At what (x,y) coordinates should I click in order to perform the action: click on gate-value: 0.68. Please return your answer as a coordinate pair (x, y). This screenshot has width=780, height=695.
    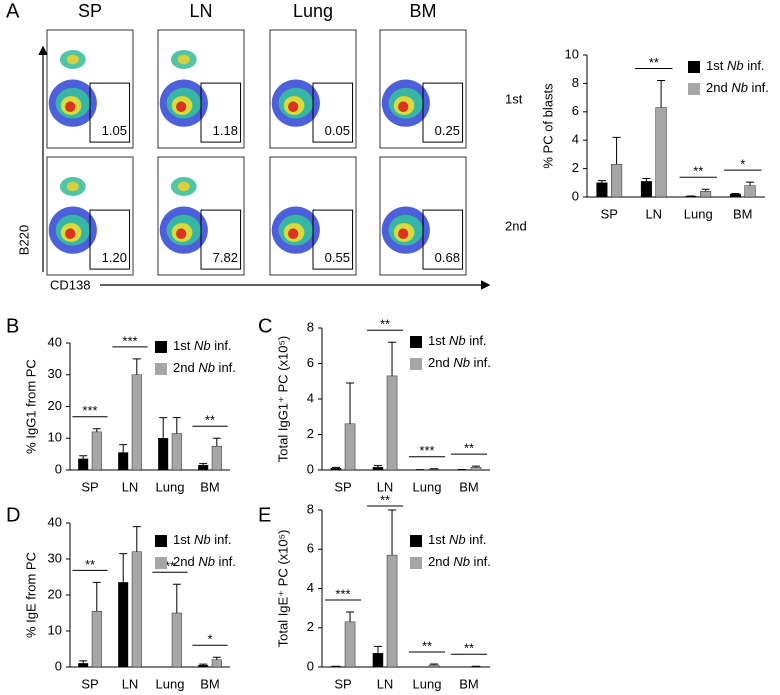
    Looking at the image, I should click on (447, 257).